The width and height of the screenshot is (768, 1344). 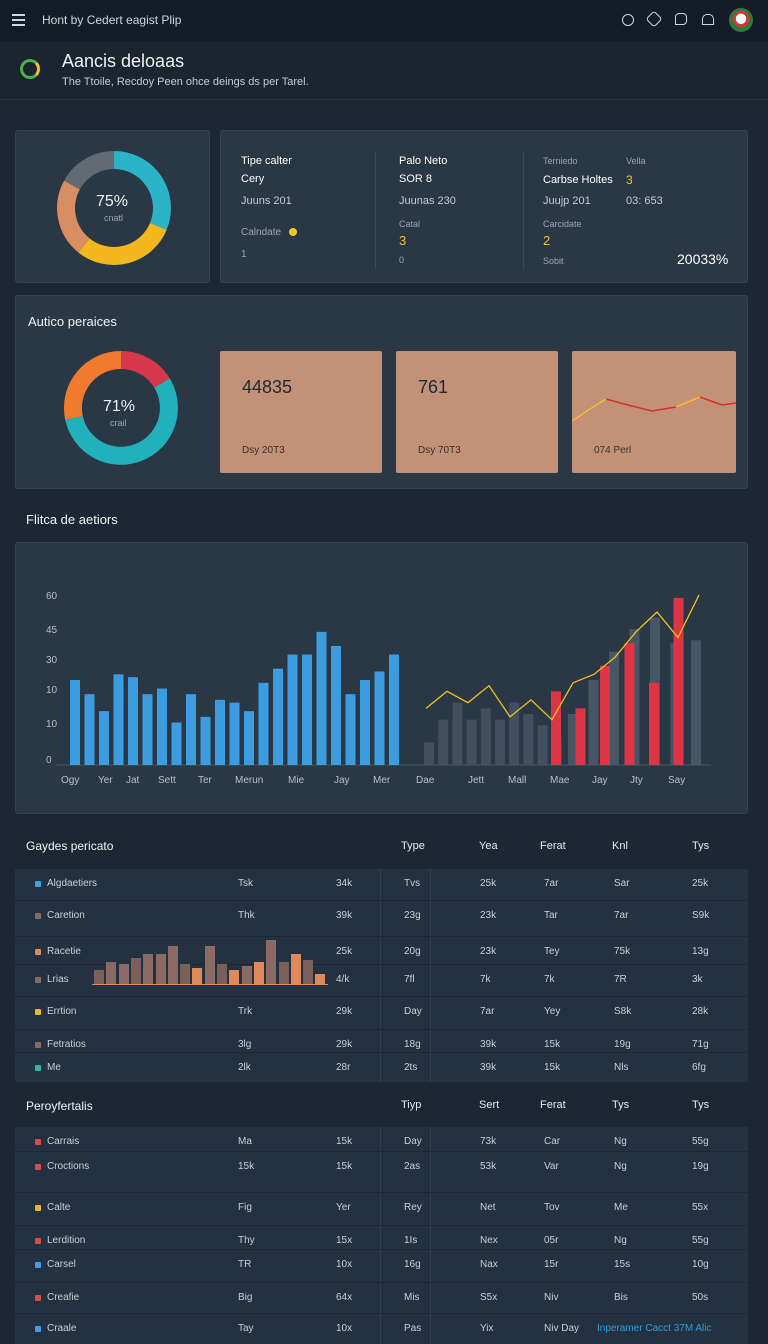 I want to click on row-label: Racetie, so click(x=64, y=951).